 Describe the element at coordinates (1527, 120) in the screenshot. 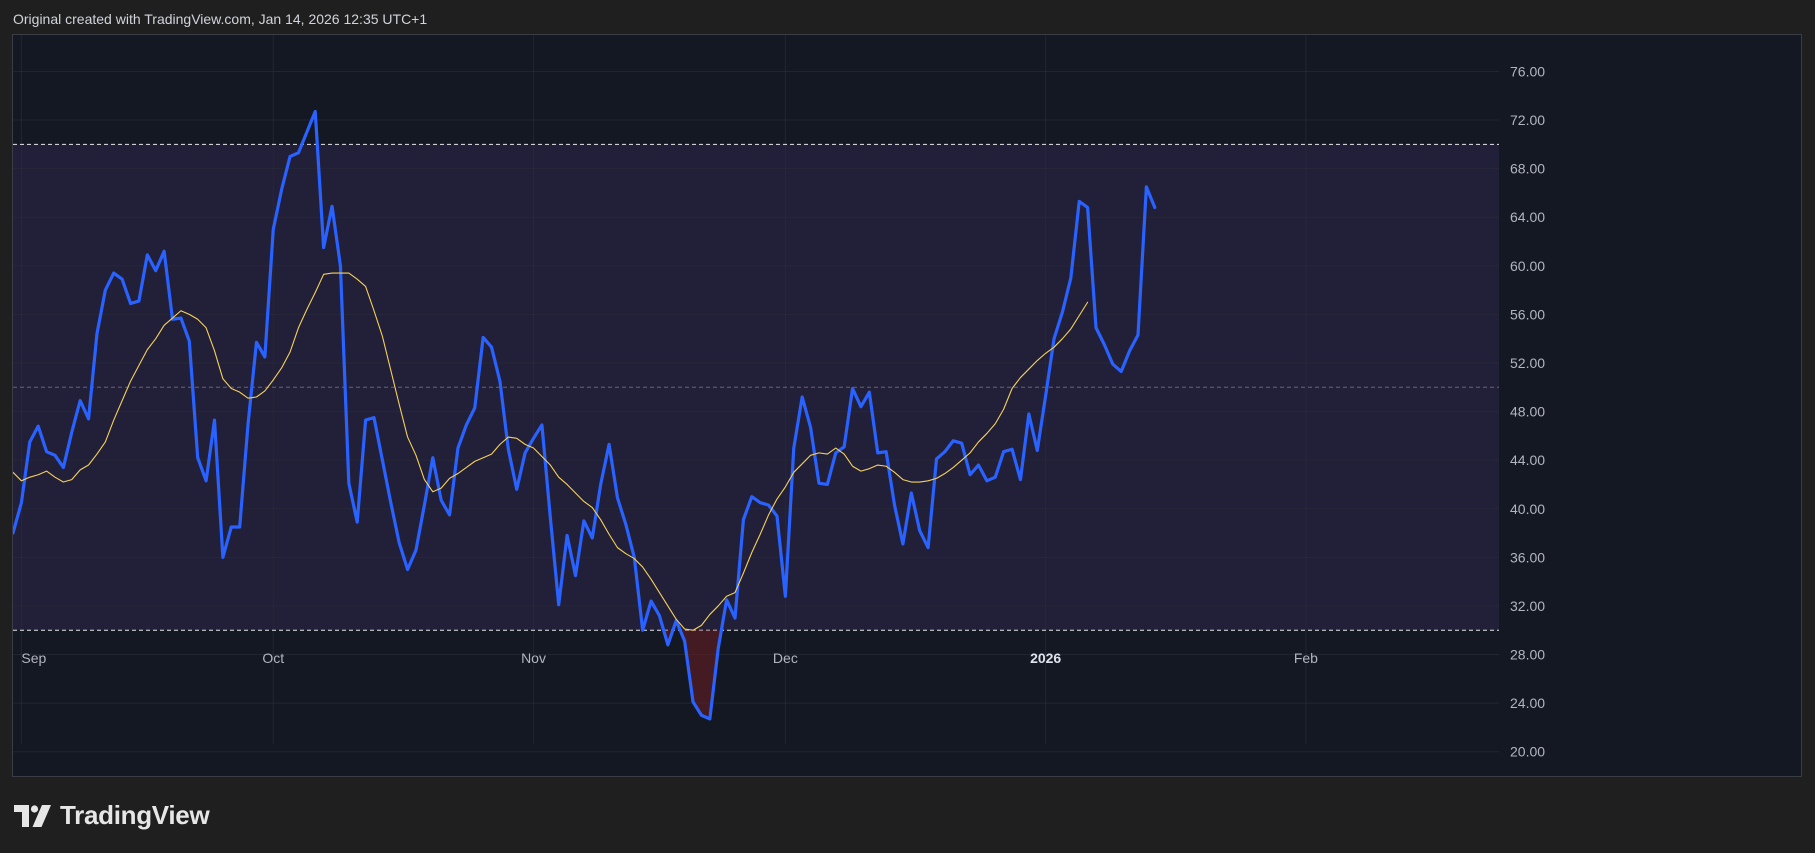

I see `y-tick-label: 72.00` at that location.